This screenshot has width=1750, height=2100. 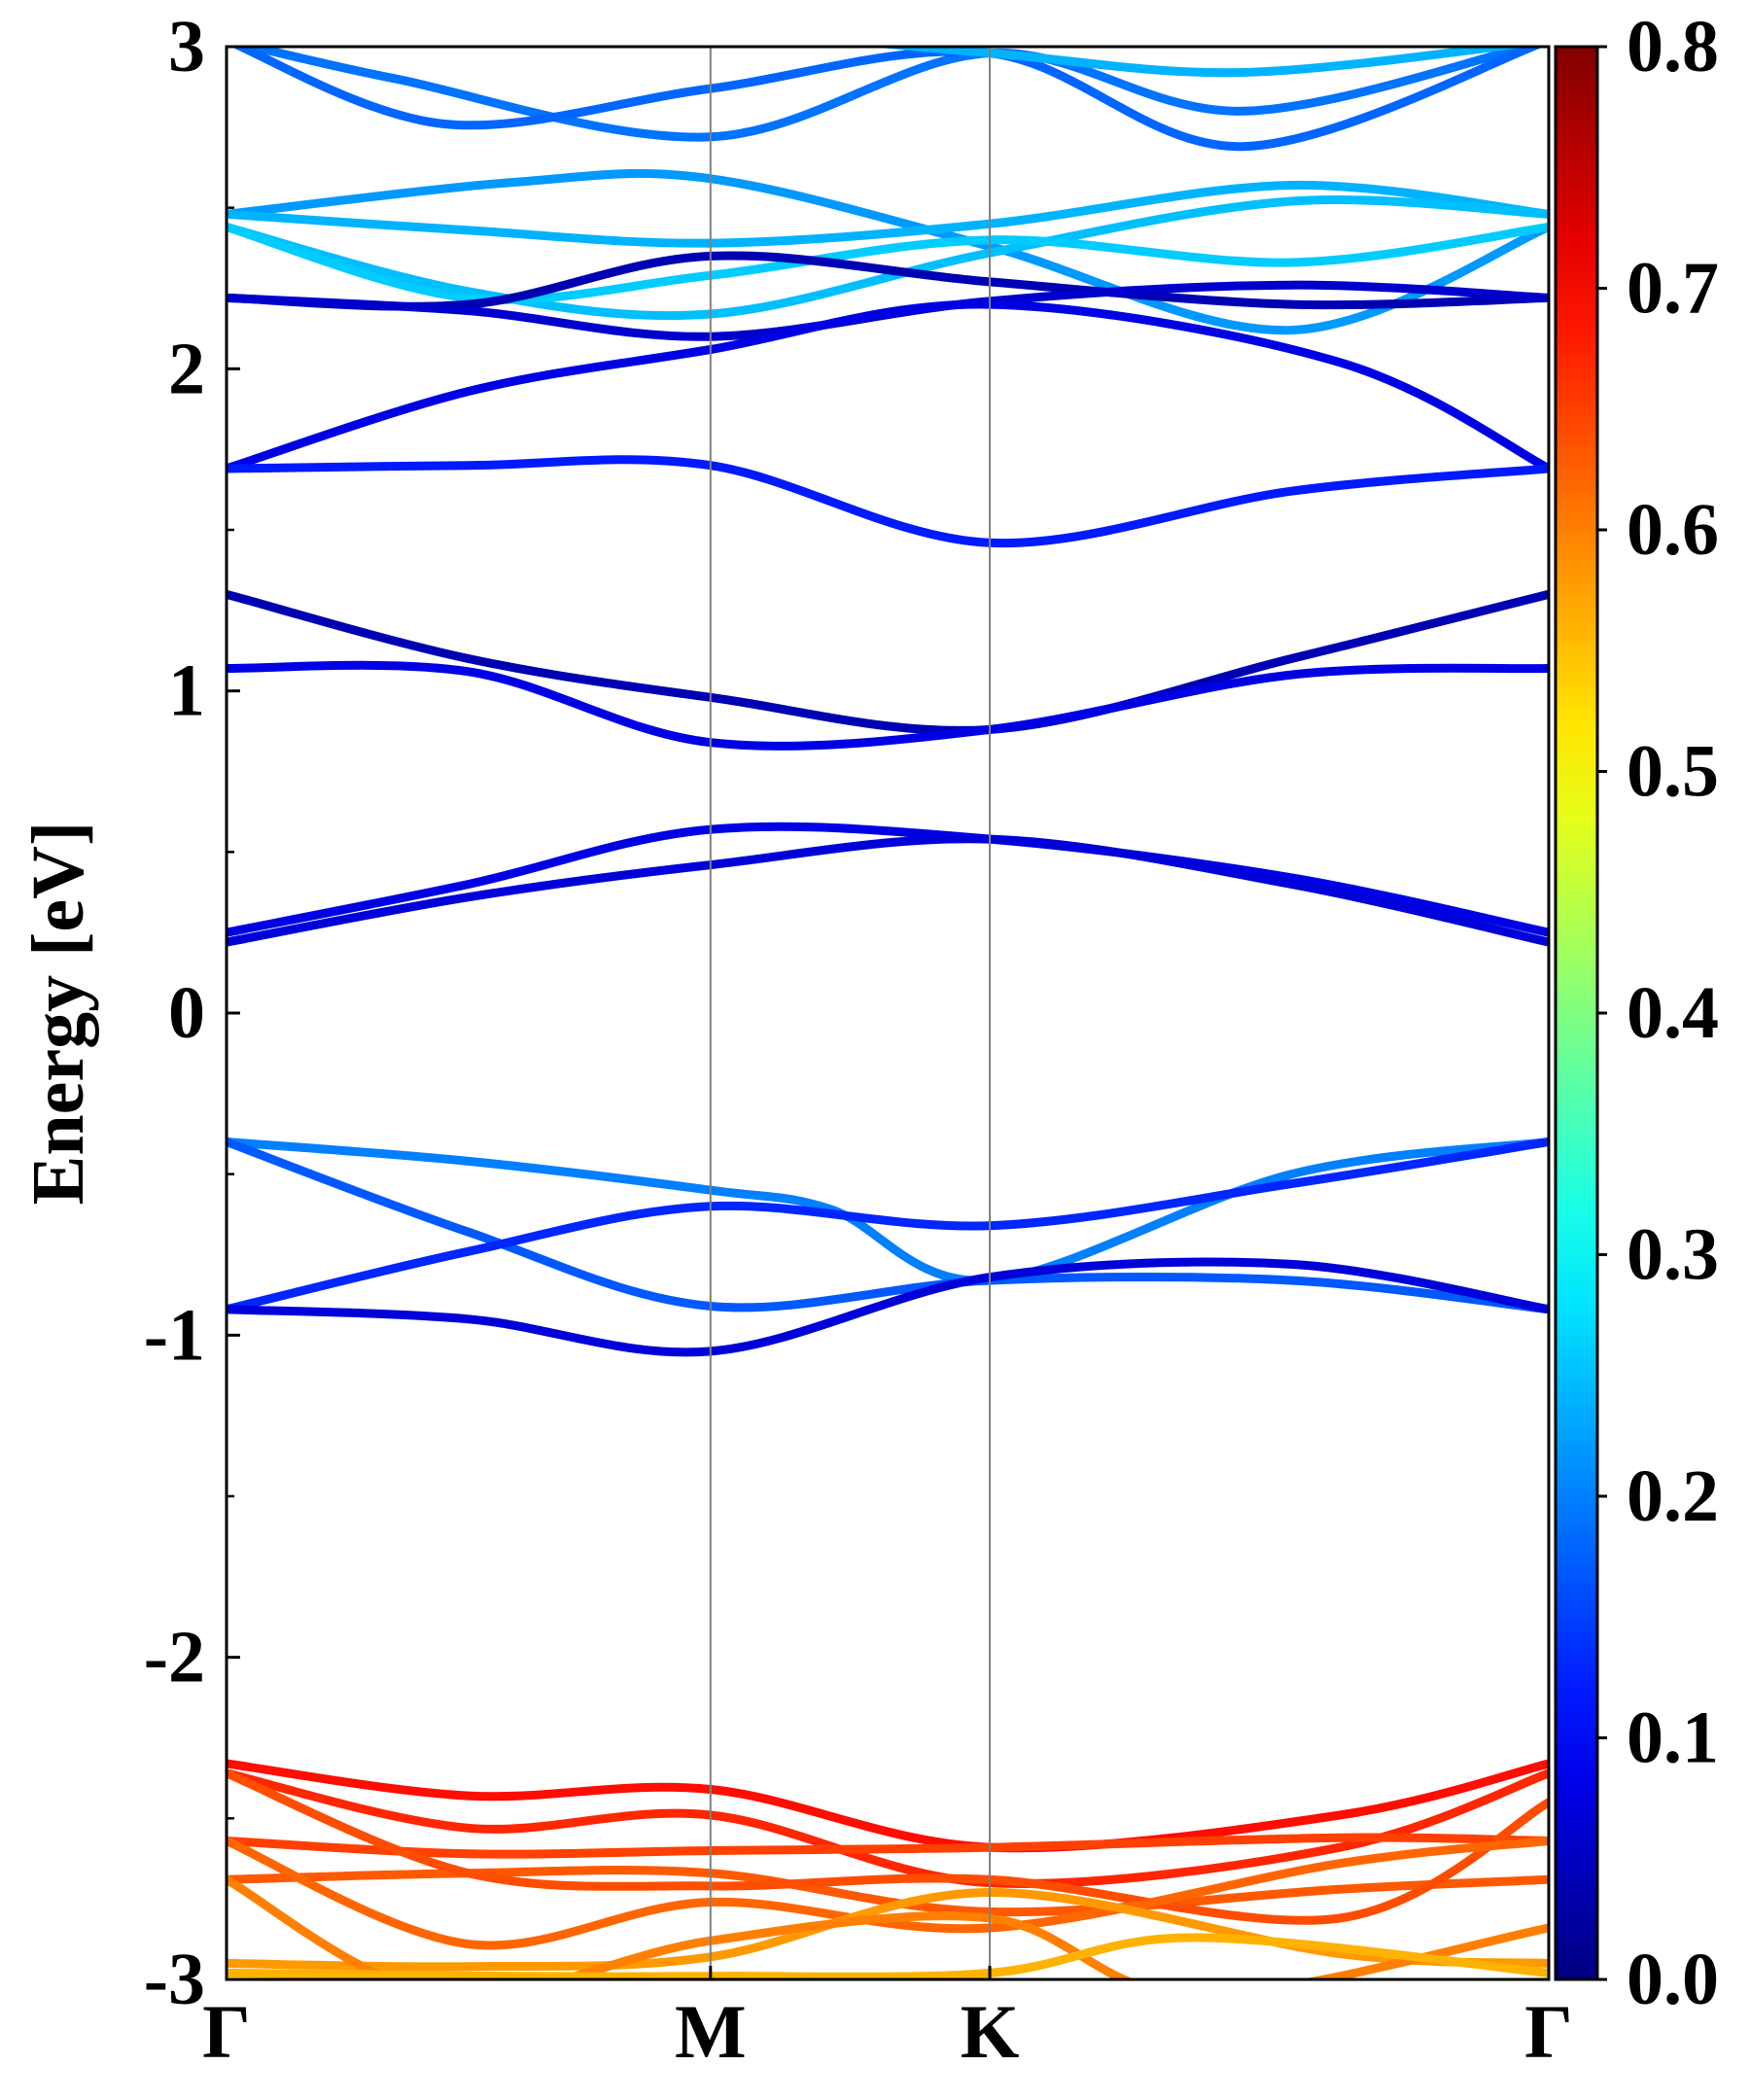 I want to click on y-tick-label: -2, so click(x=174, y=1657).